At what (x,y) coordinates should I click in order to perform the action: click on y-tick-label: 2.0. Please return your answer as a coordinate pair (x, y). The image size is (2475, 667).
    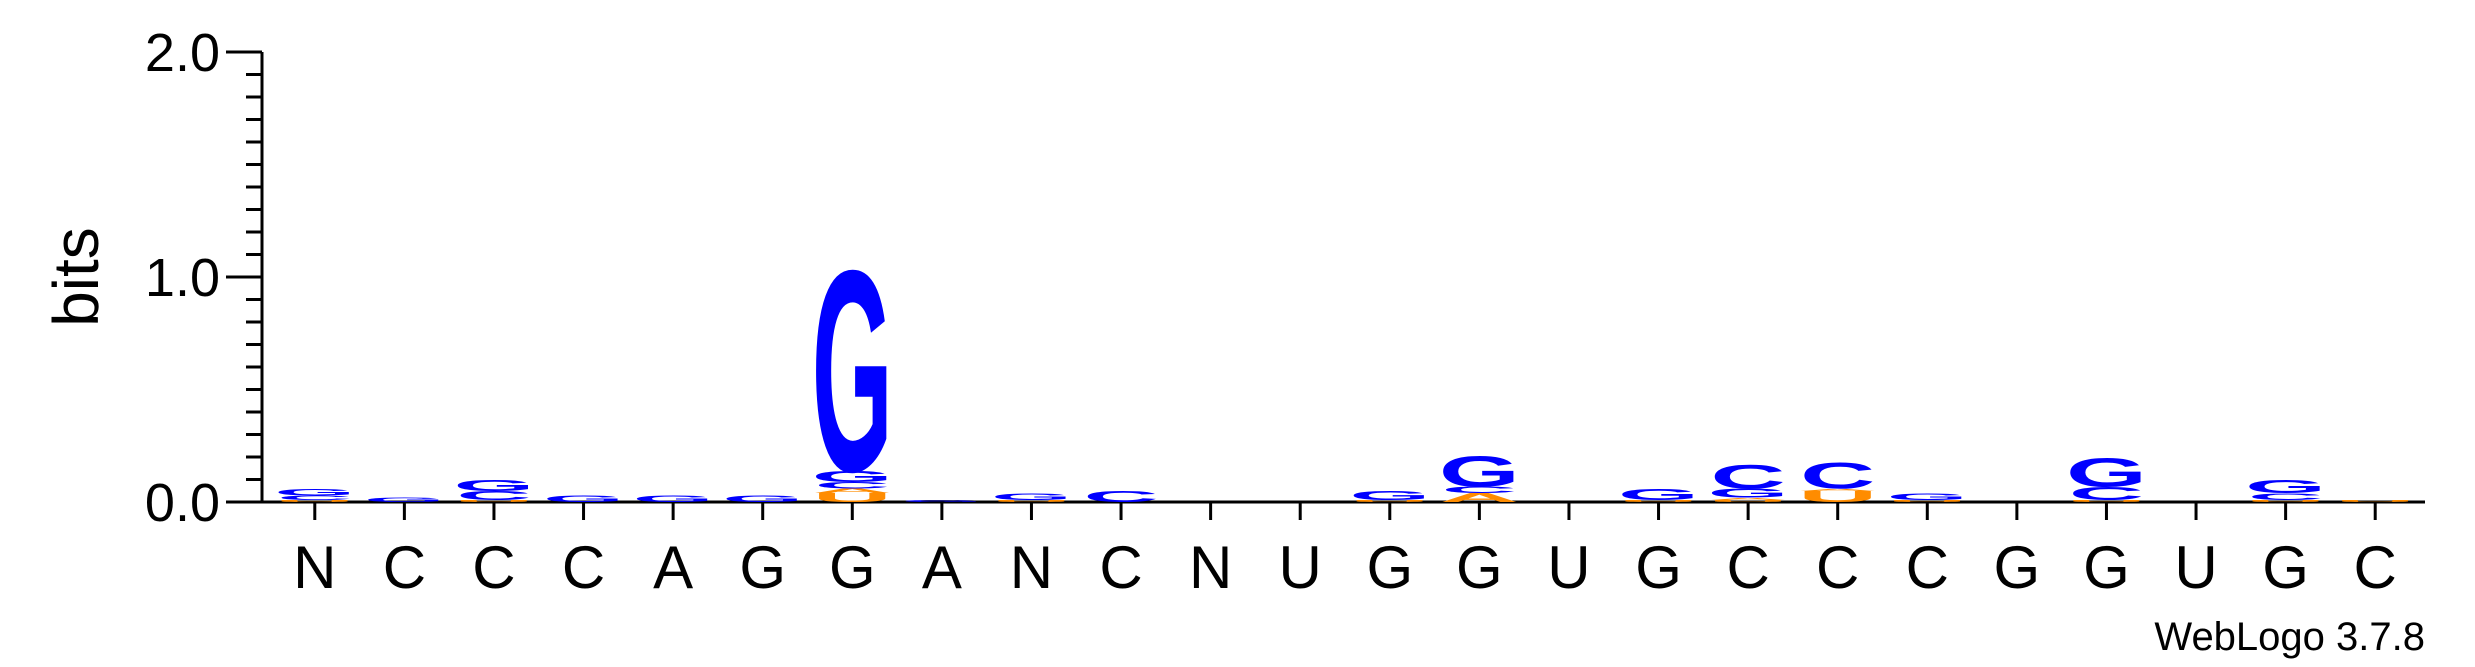
    Looking at the image, I should click on (182, 53).